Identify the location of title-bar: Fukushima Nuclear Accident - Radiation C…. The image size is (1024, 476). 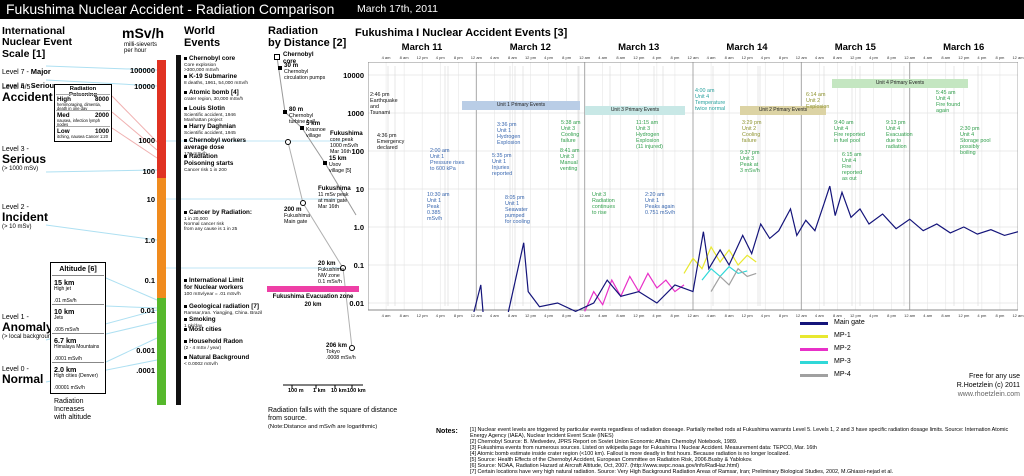
(512, 9).